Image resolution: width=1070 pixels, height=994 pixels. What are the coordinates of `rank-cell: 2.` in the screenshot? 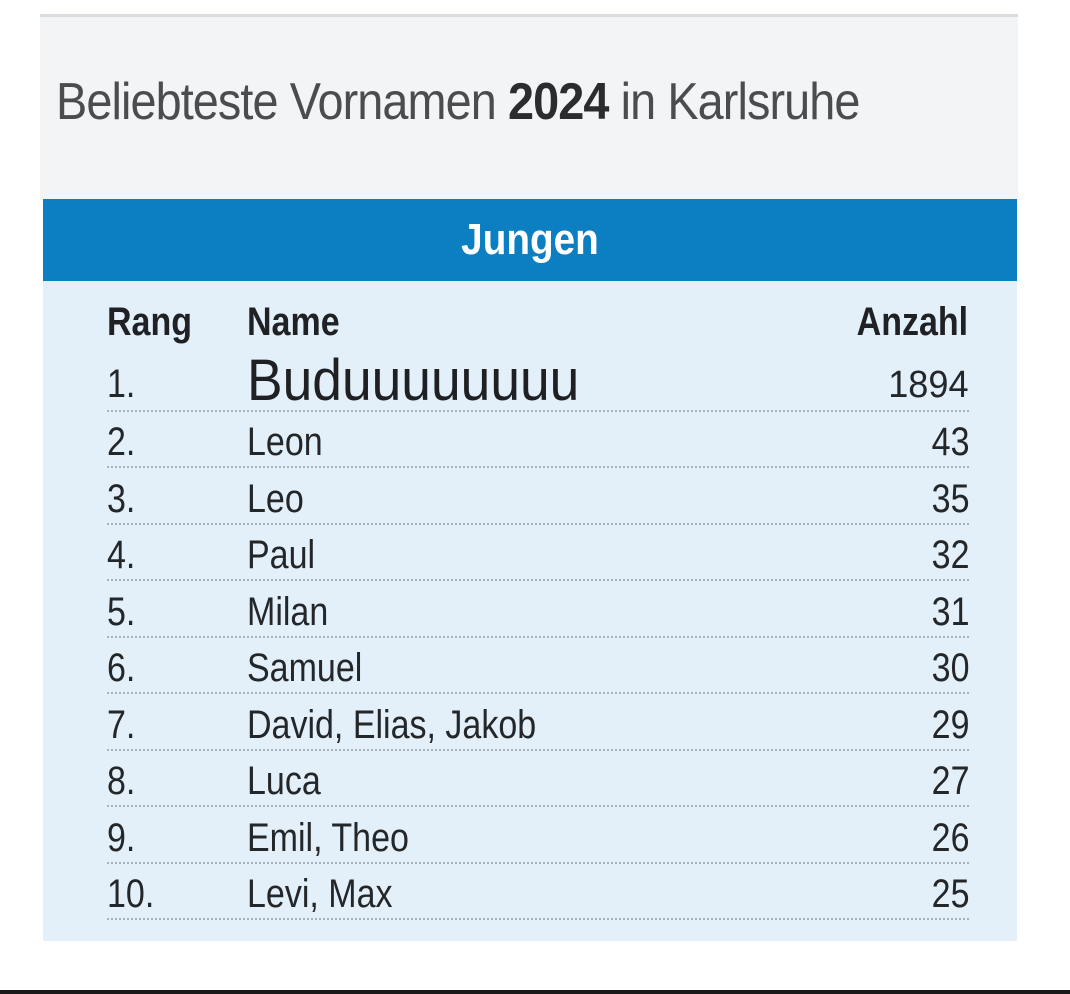 It's located at (121, 442).